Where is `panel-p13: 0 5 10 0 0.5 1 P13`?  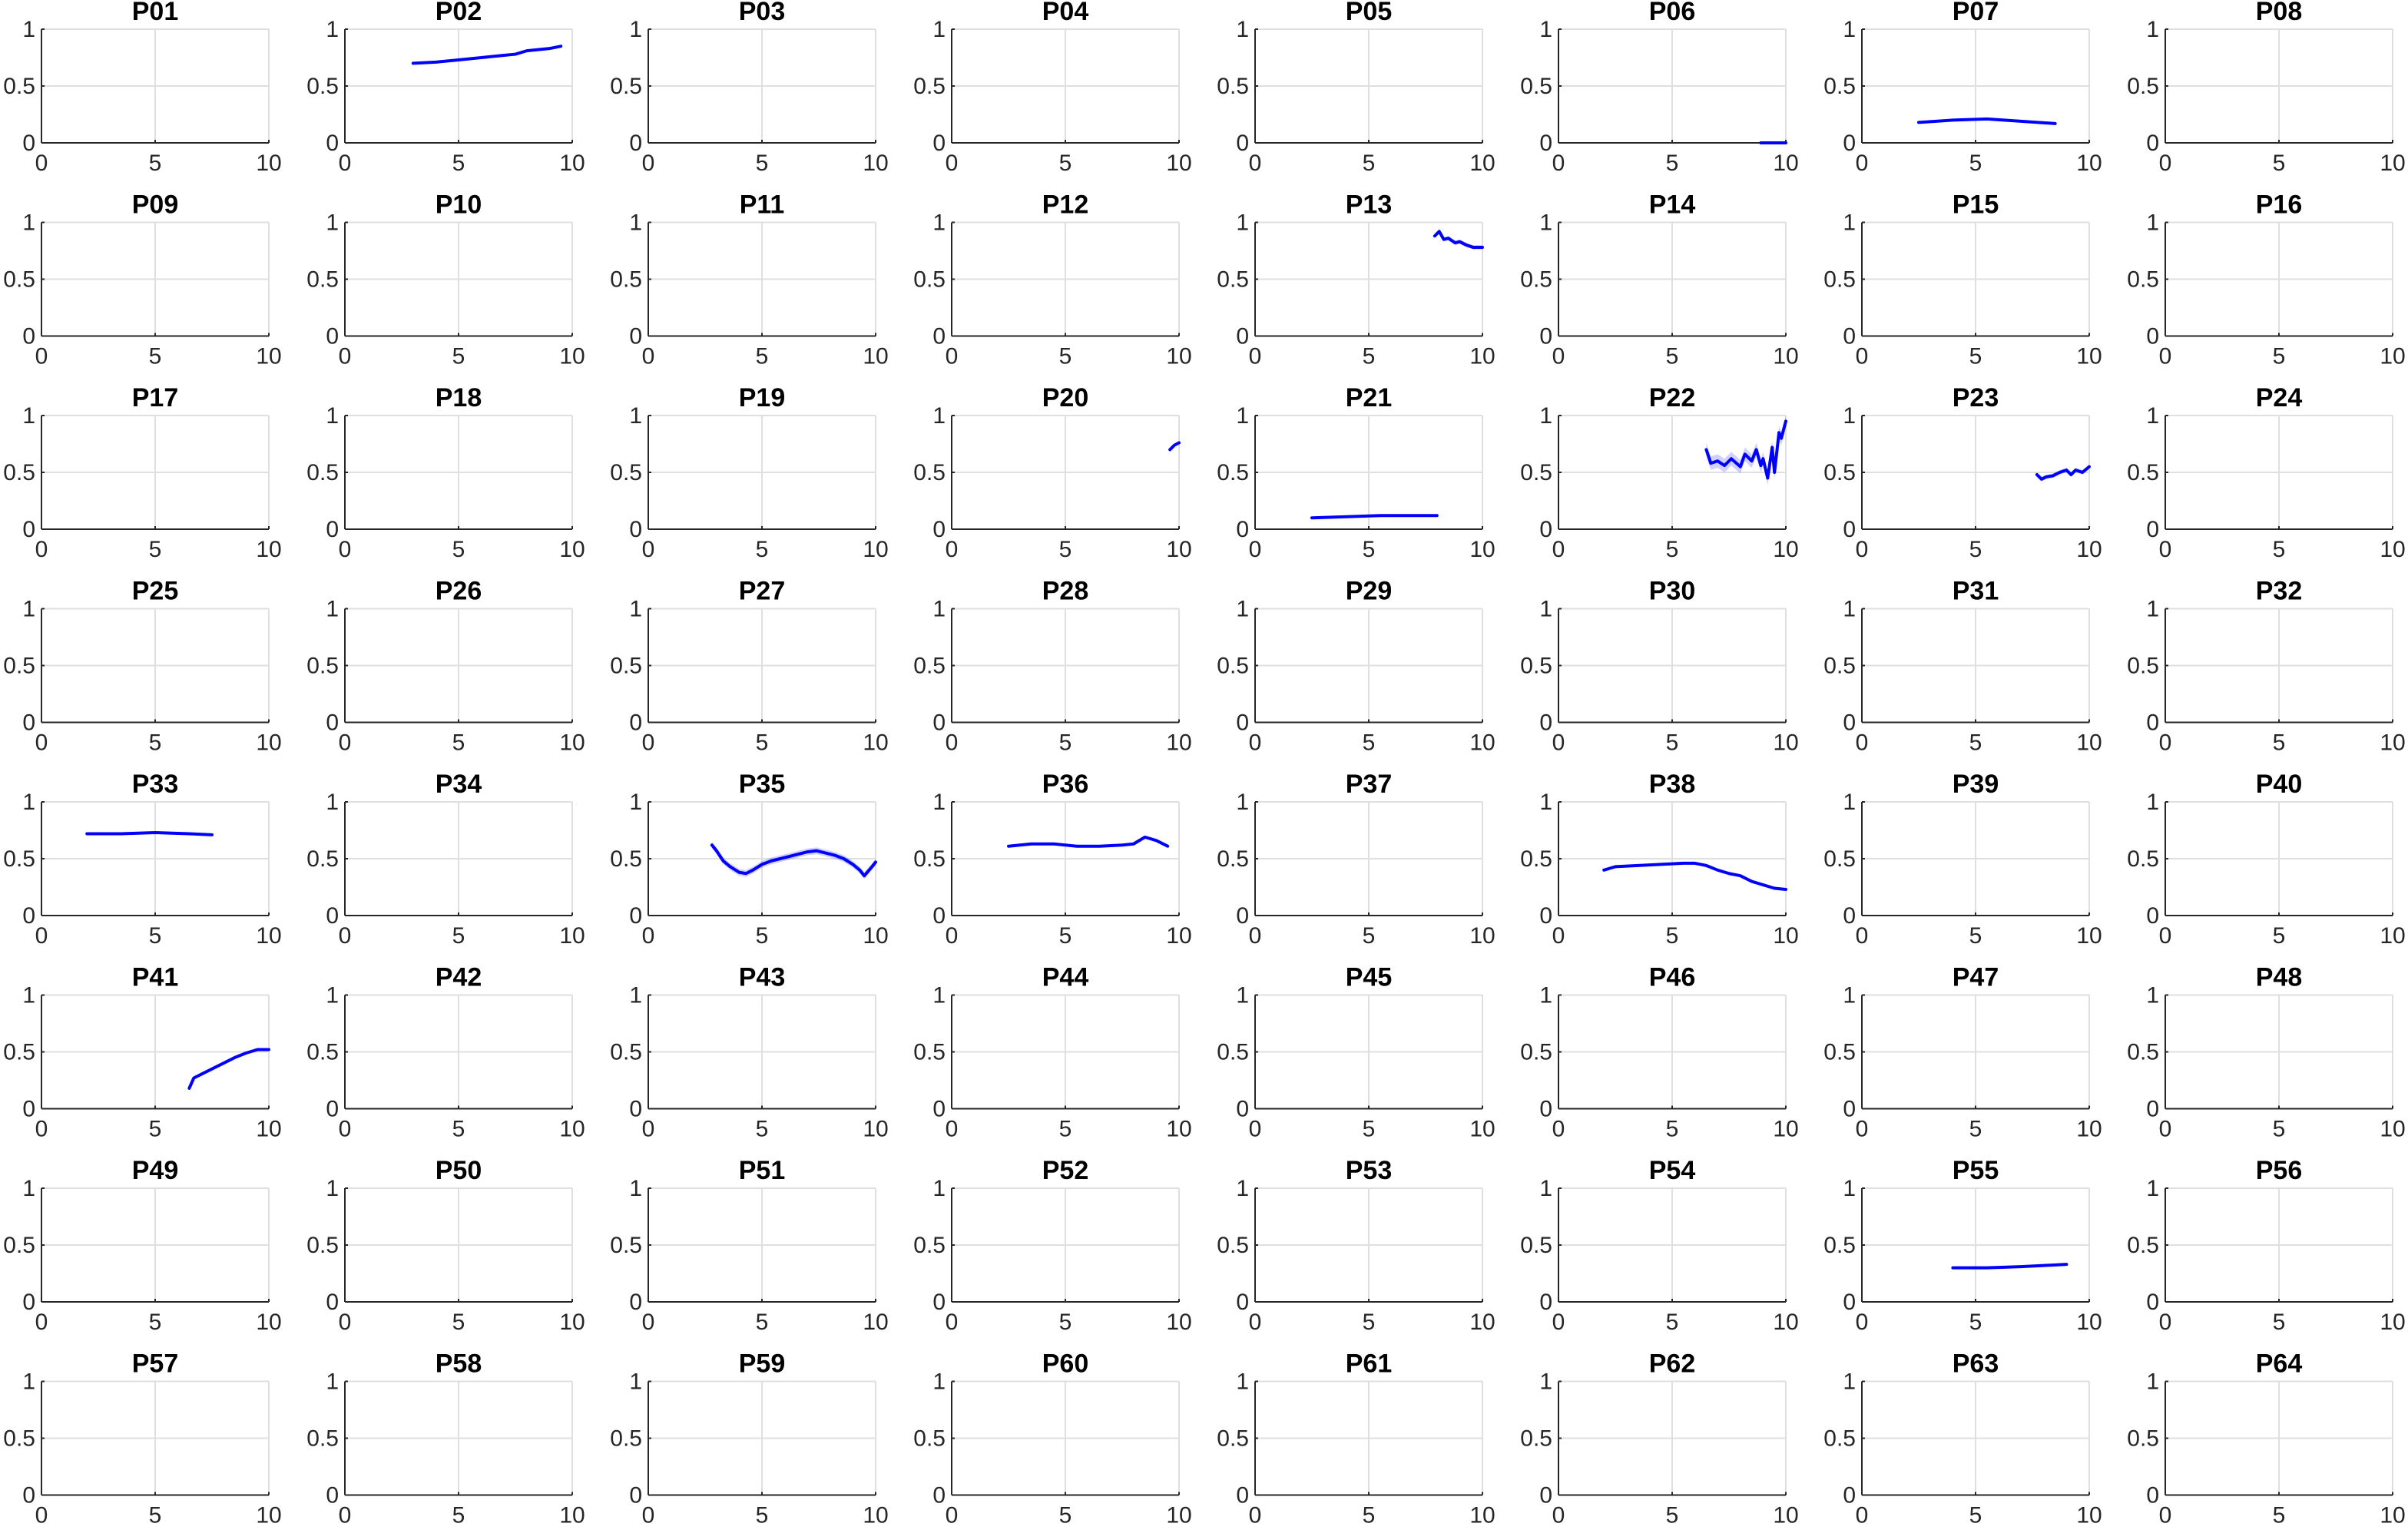 panel-p13: 0 5 10 0 0.5 1 P13 is located at coordinates (1356, 280).